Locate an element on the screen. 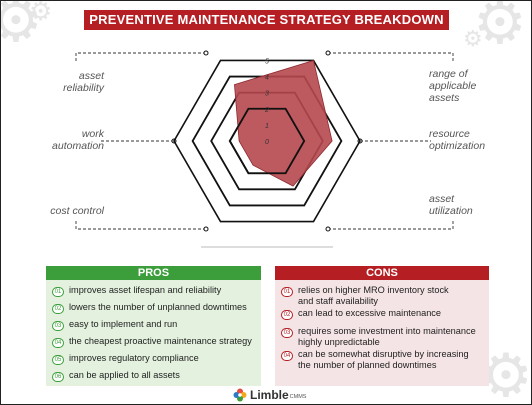  logo-subtext: CMMS is located at coordinates (298, 397).